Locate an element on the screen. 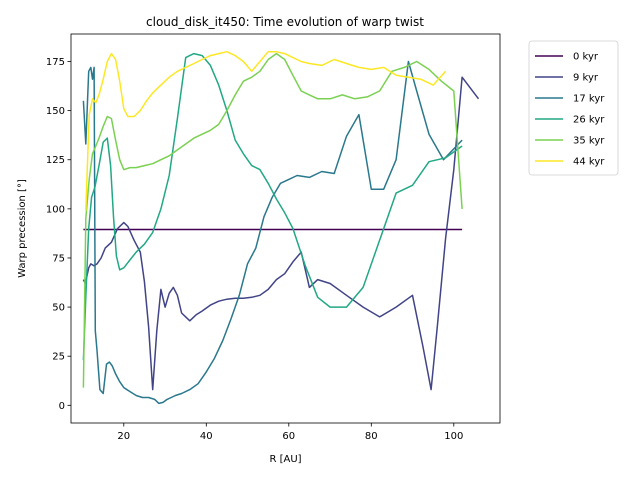 This screenshot has width=640, height=480. legend-label-2: 17 kyr is located at coordinates (589, 99).